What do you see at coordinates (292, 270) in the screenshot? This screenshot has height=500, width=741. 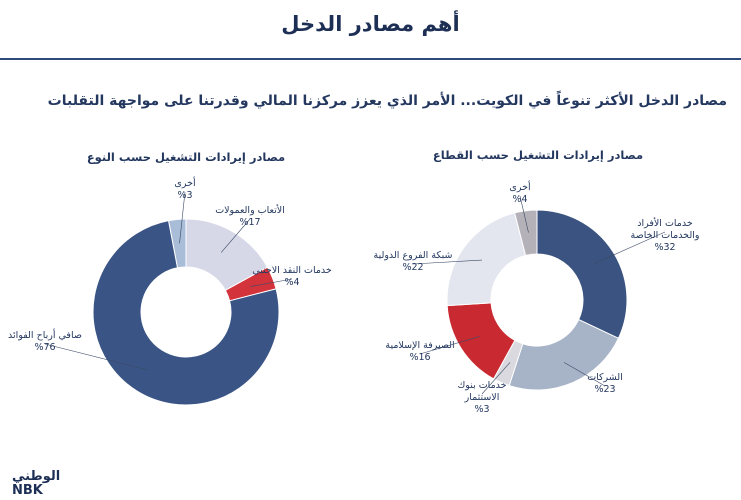 I see `category-label: خدمات النقد الاجنبي` at bounding box center [292, 270].